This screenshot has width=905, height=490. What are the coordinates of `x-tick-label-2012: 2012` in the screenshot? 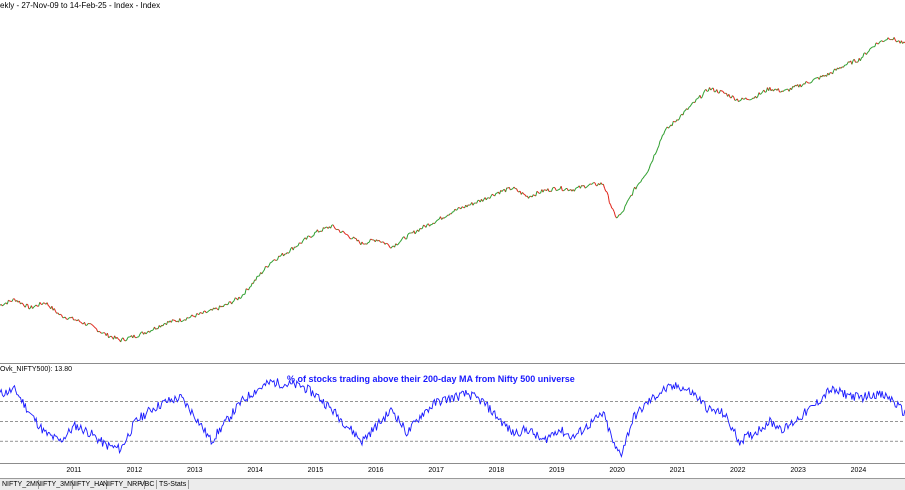 It's located at (135, 470).